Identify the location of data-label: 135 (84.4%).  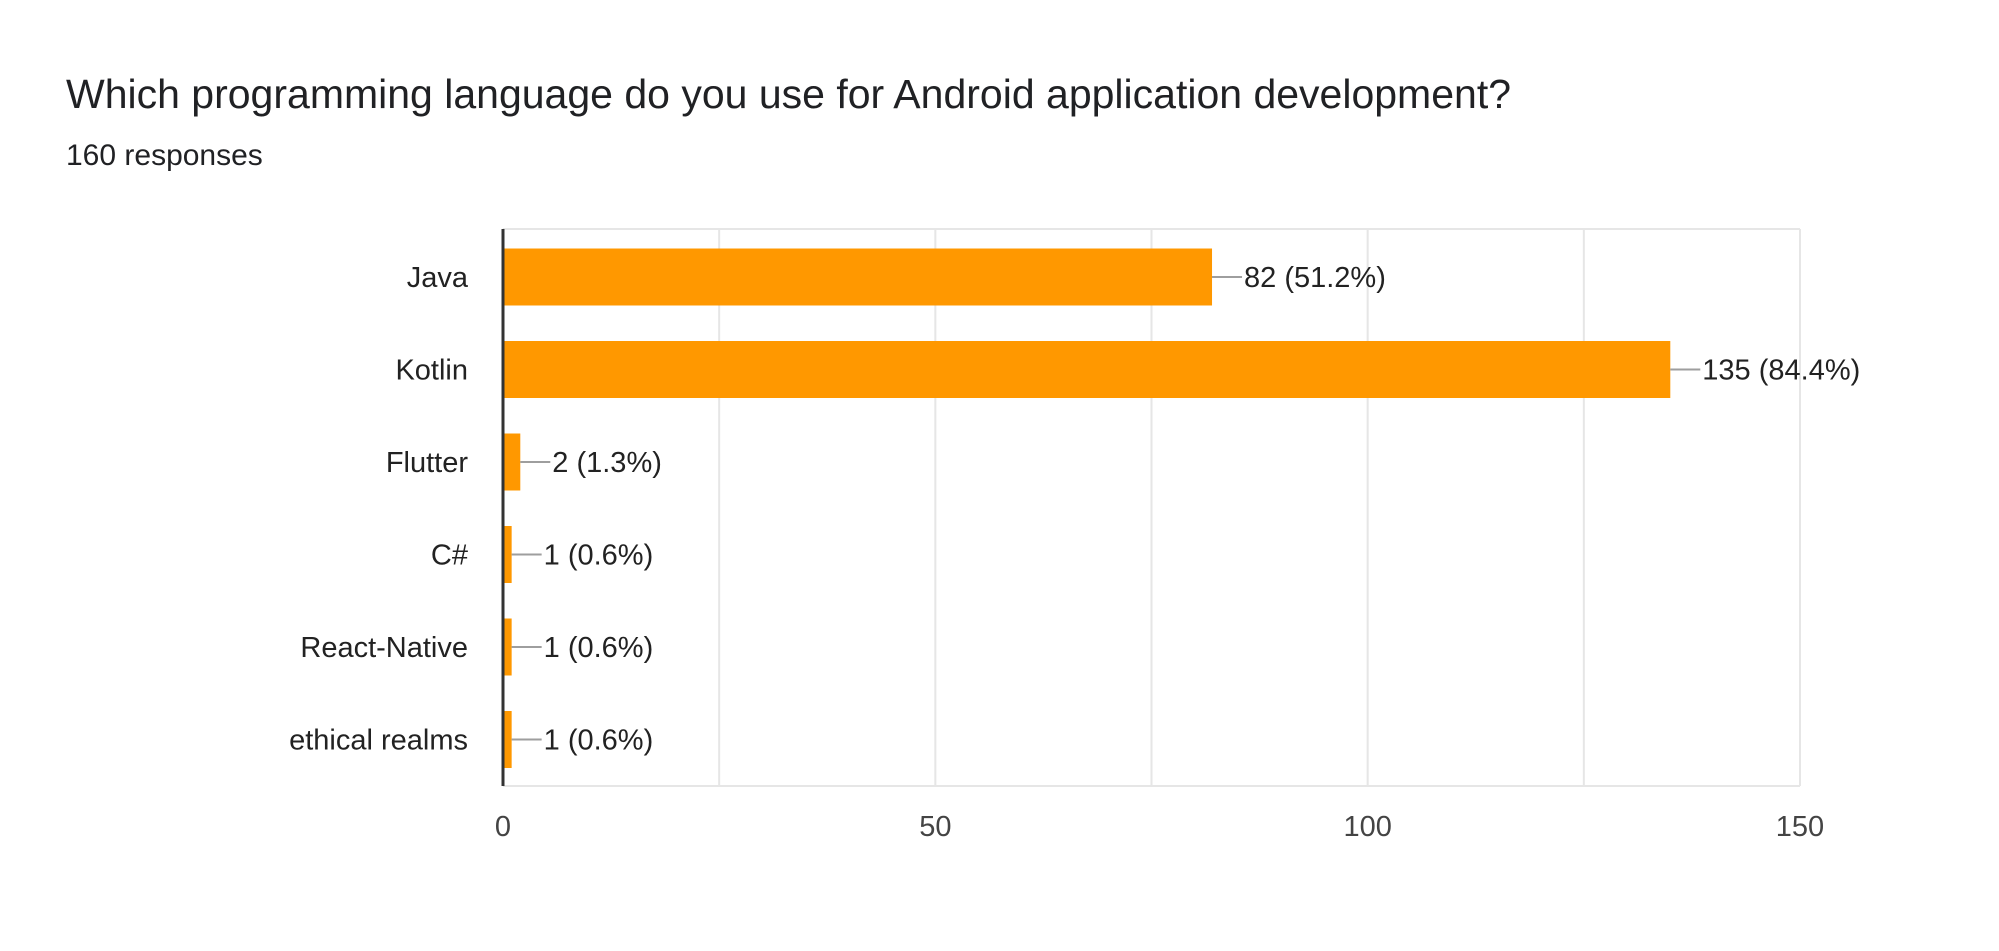
(1781, 371).